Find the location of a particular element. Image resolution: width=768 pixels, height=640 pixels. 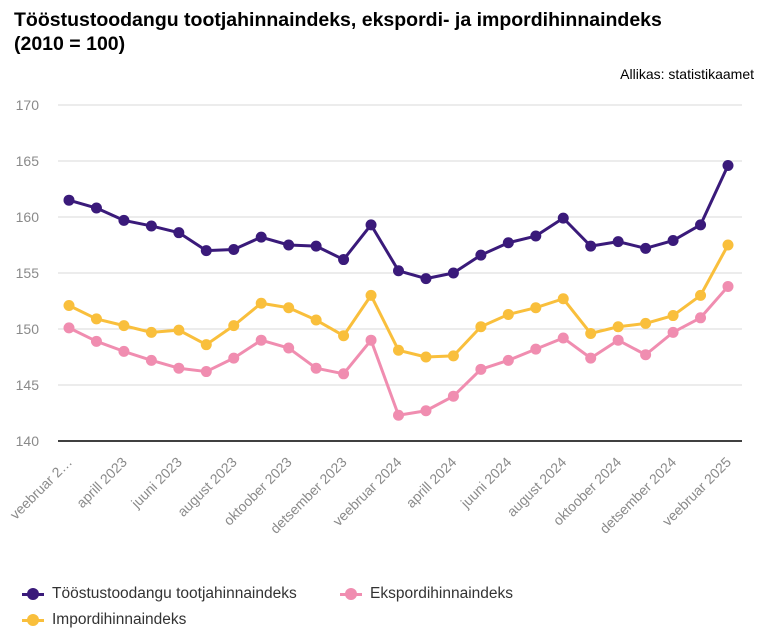

x-tick-label: juuni 2023 is located at coordinates (156, 483).